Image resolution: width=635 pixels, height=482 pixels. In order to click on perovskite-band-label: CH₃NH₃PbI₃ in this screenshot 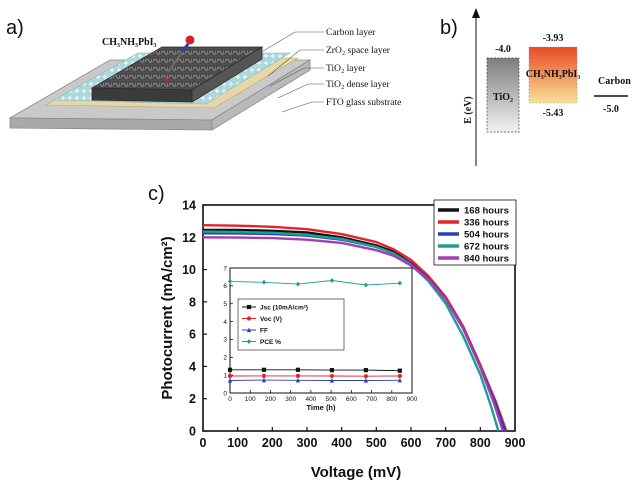, I will do `click(553, 74)`.